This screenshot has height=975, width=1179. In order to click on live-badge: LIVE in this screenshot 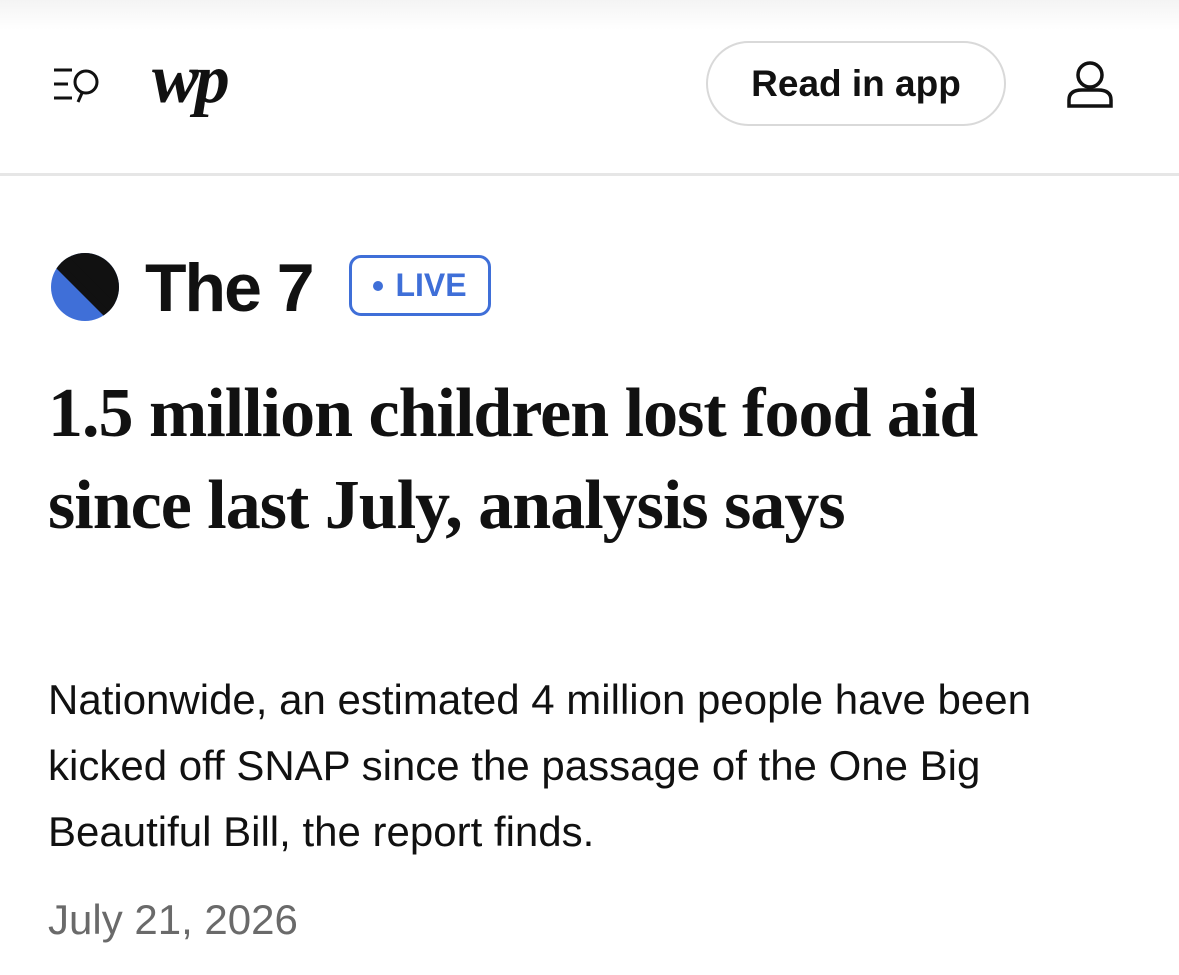, I will do `click(420, 285)`.